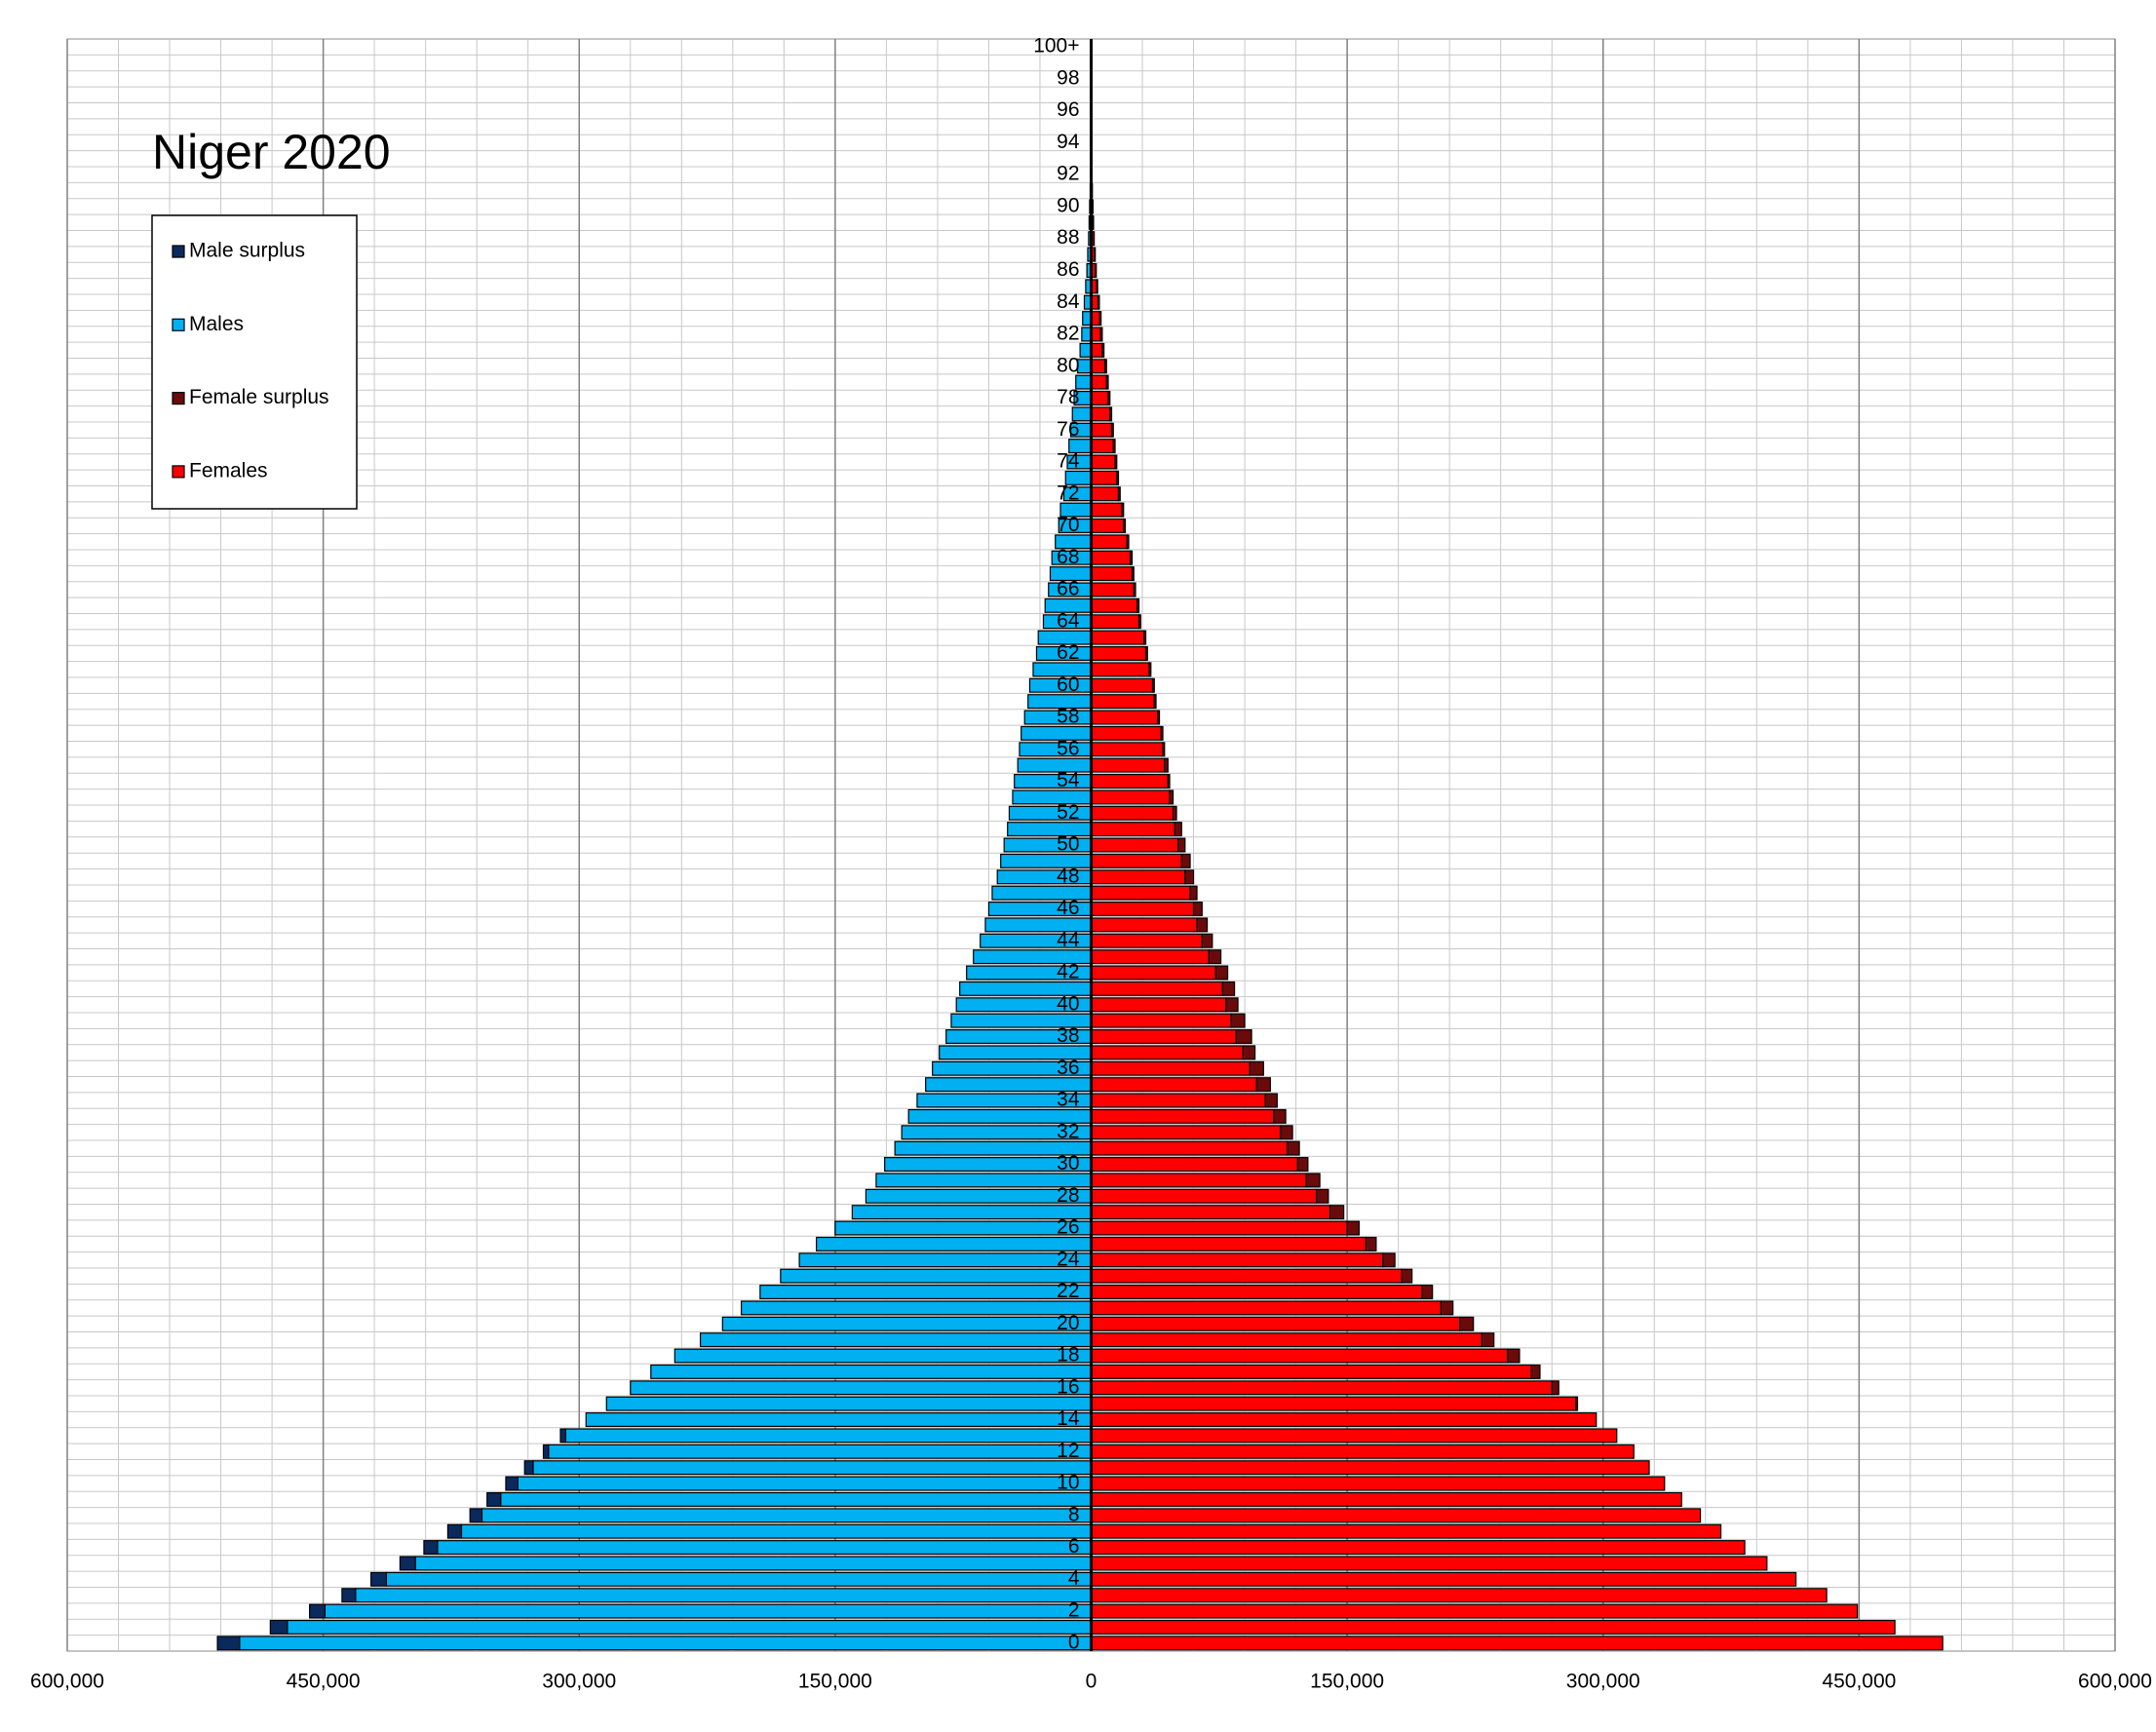  Describe the element at coordinates (1068, 334) in the screenshot. I see `y-tick-label: 82` at that location.